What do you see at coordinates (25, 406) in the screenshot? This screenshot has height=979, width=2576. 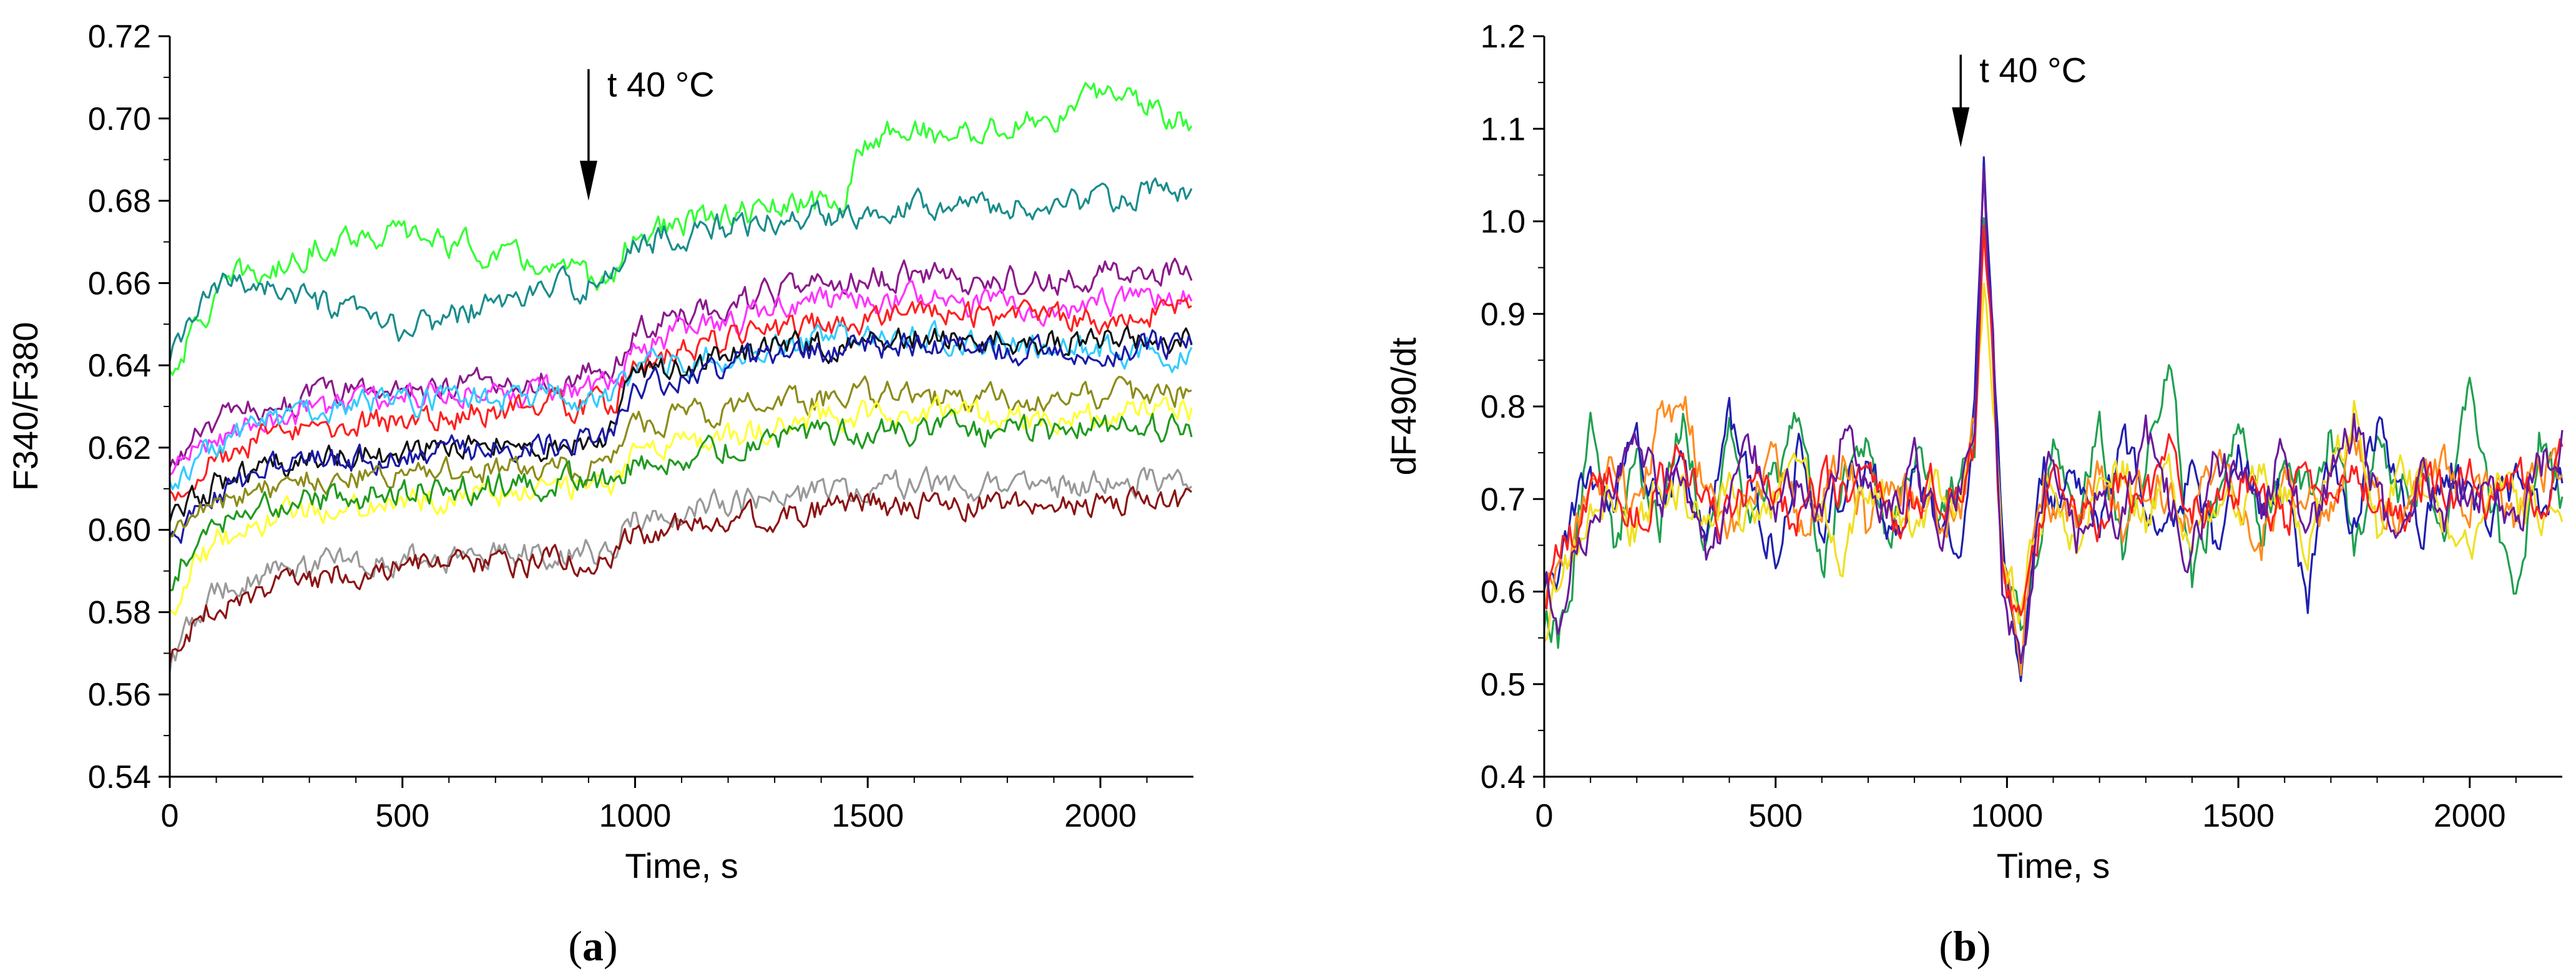 I see `y-axis-title: F340/F380` at bounding box center [25, 406].